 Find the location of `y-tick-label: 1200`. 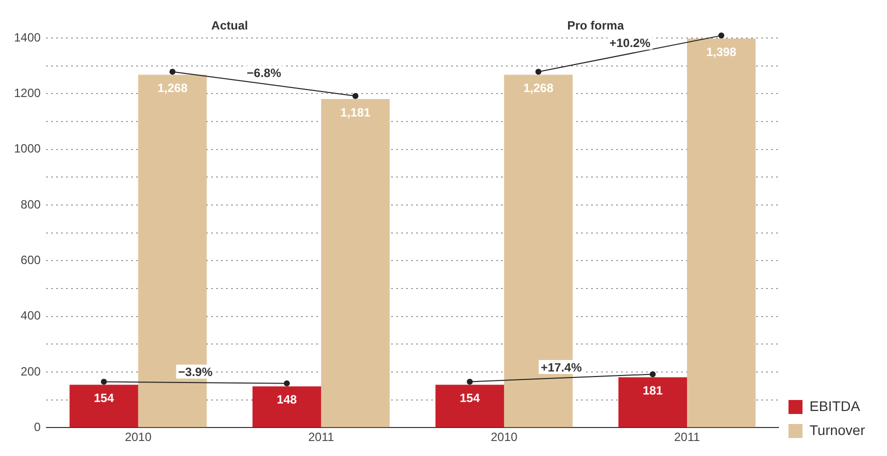

y-tick-label: 1200 is located at coordinates (28, 93).